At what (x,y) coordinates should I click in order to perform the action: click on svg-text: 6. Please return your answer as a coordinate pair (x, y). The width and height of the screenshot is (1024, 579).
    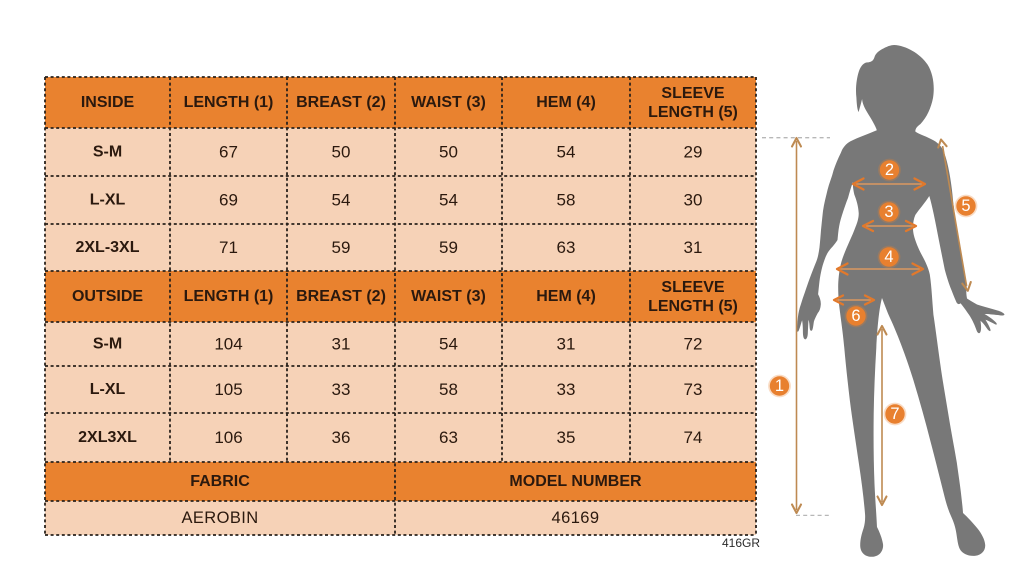
    Looking at the image, I should click on (855, 316).